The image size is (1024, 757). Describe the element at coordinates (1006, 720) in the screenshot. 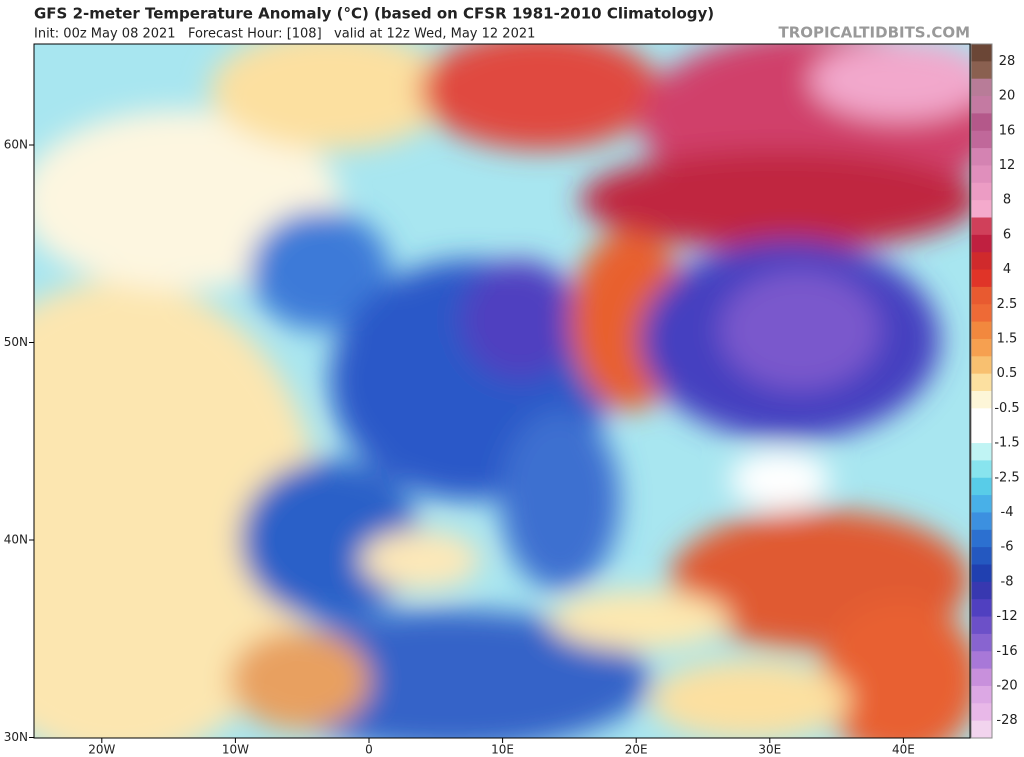

I see `colorbar-label: -28` at that location.